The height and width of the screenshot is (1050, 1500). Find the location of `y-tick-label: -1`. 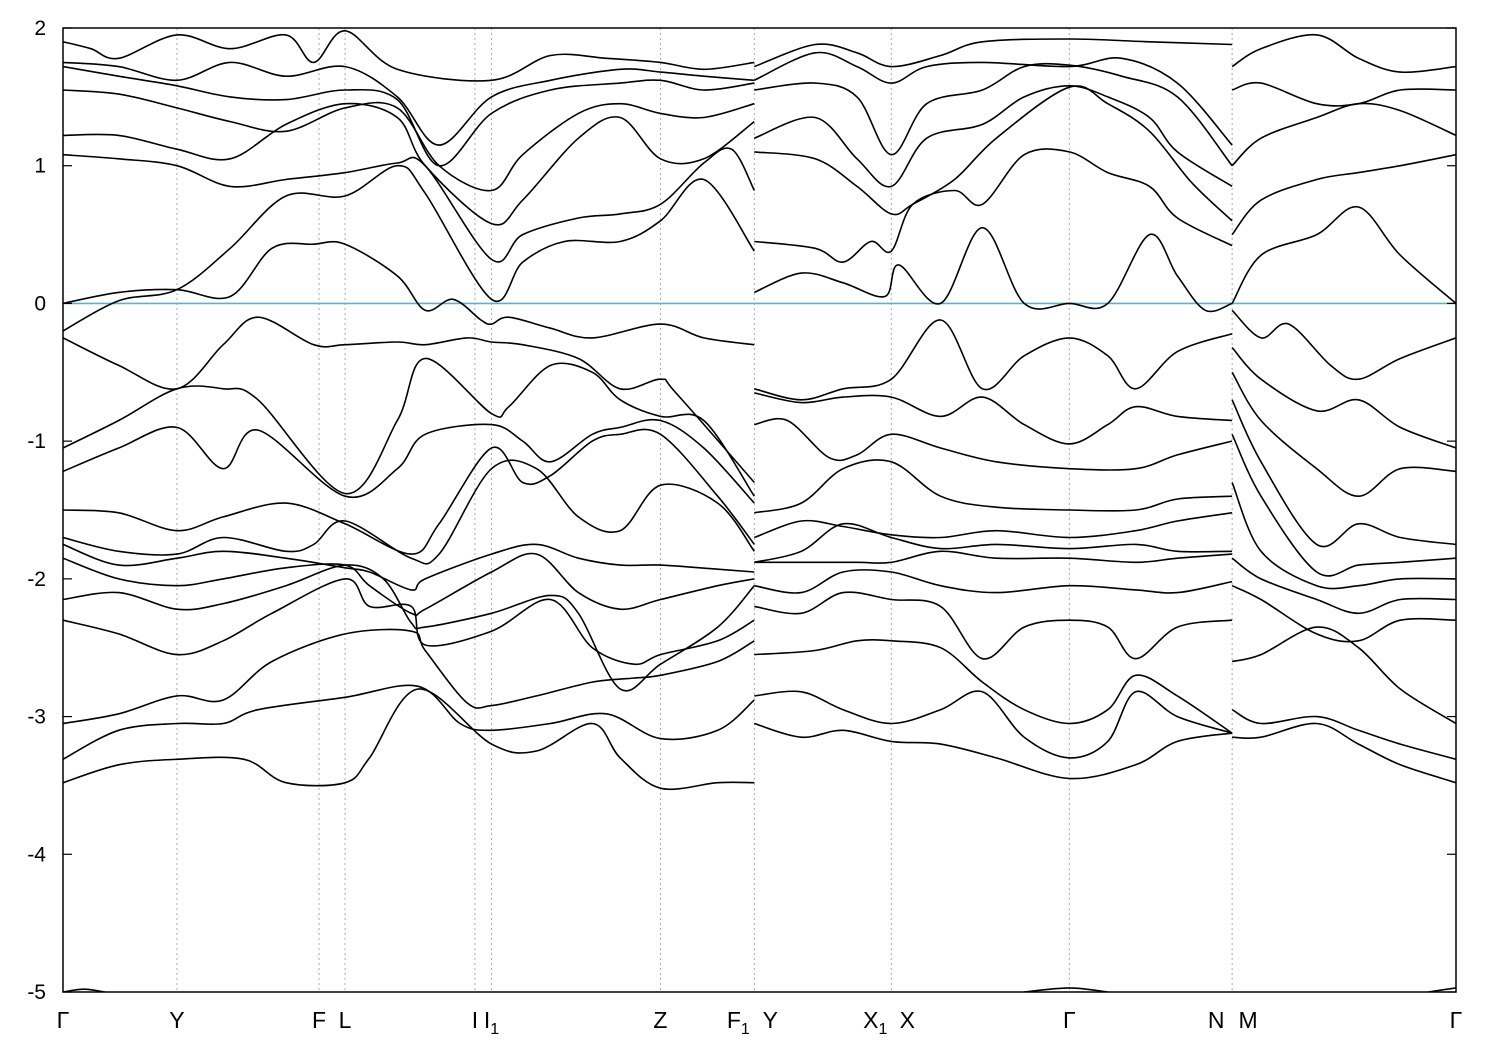

y-tick-label: -1 is located at coordinates (36, 441).